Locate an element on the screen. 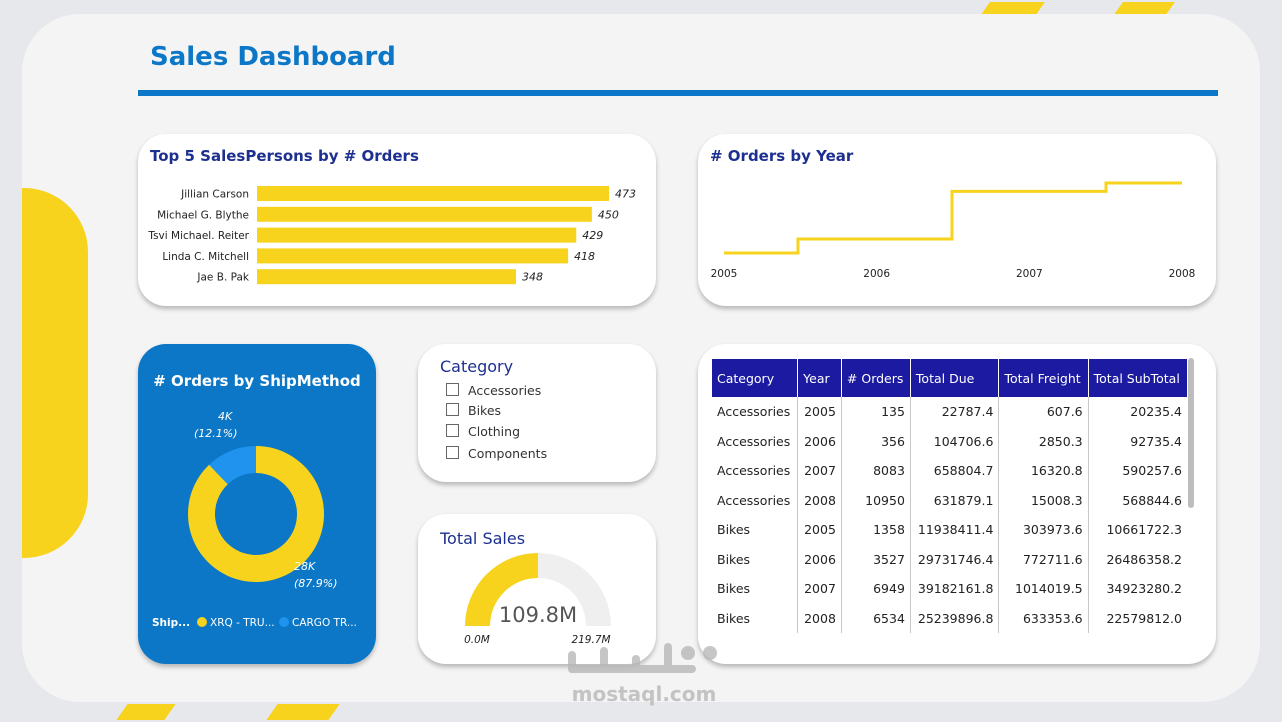 This screenshot has height=722, width=1282. slicer-option-clothing: Clothing is located at coordinates (483, 433).